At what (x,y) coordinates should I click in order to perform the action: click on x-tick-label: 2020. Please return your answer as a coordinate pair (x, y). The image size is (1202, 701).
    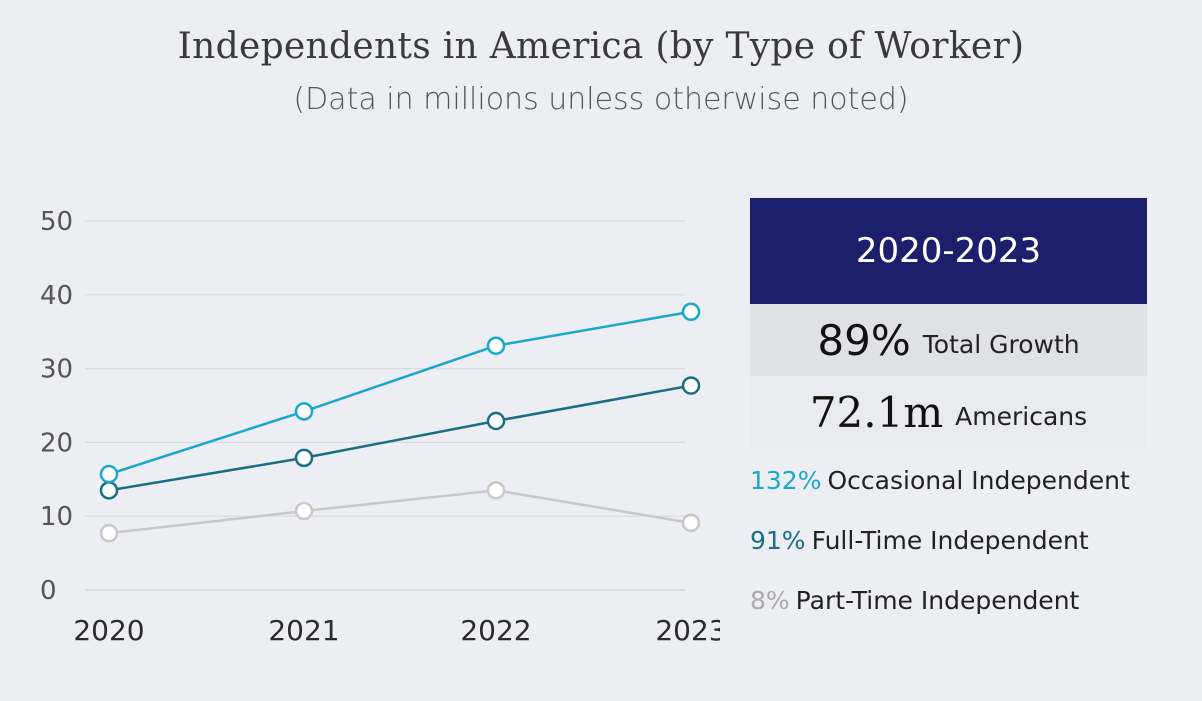
    Looking at the image, I should click on (108, 630).